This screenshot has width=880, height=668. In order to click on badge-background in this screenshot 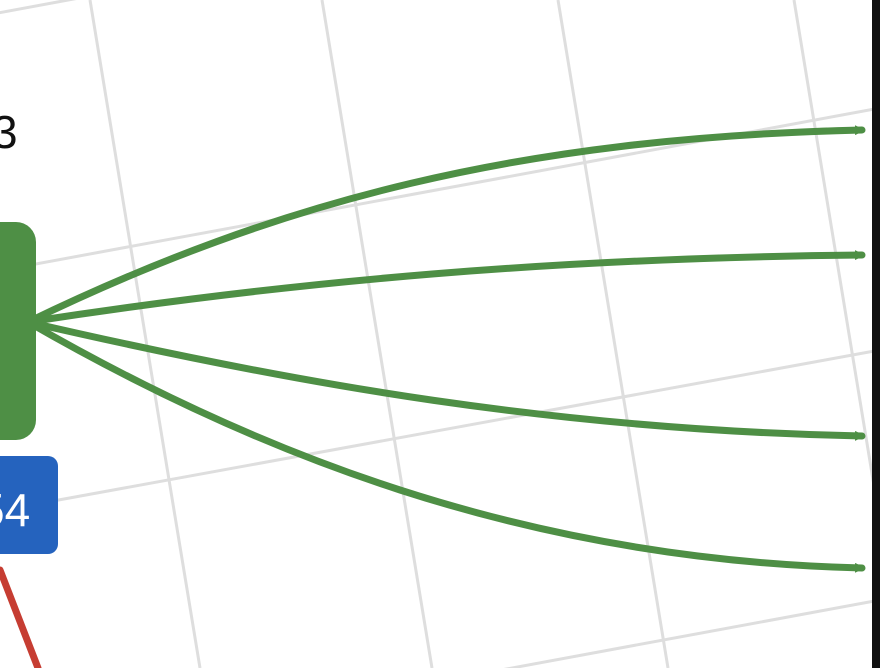, I will do `click(29, 505)`.